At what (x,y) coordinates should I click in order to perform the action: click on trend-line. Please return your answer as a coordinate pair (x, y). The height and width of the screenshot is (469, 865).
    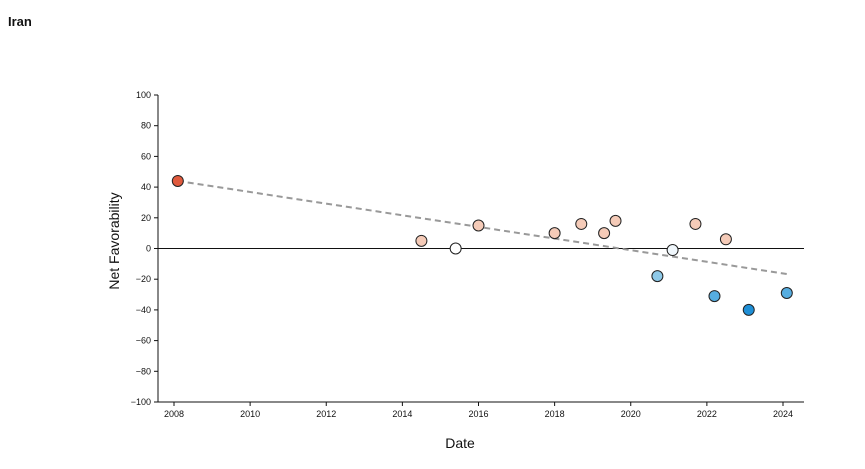
    Looking at the image, I should click on (484, 227).